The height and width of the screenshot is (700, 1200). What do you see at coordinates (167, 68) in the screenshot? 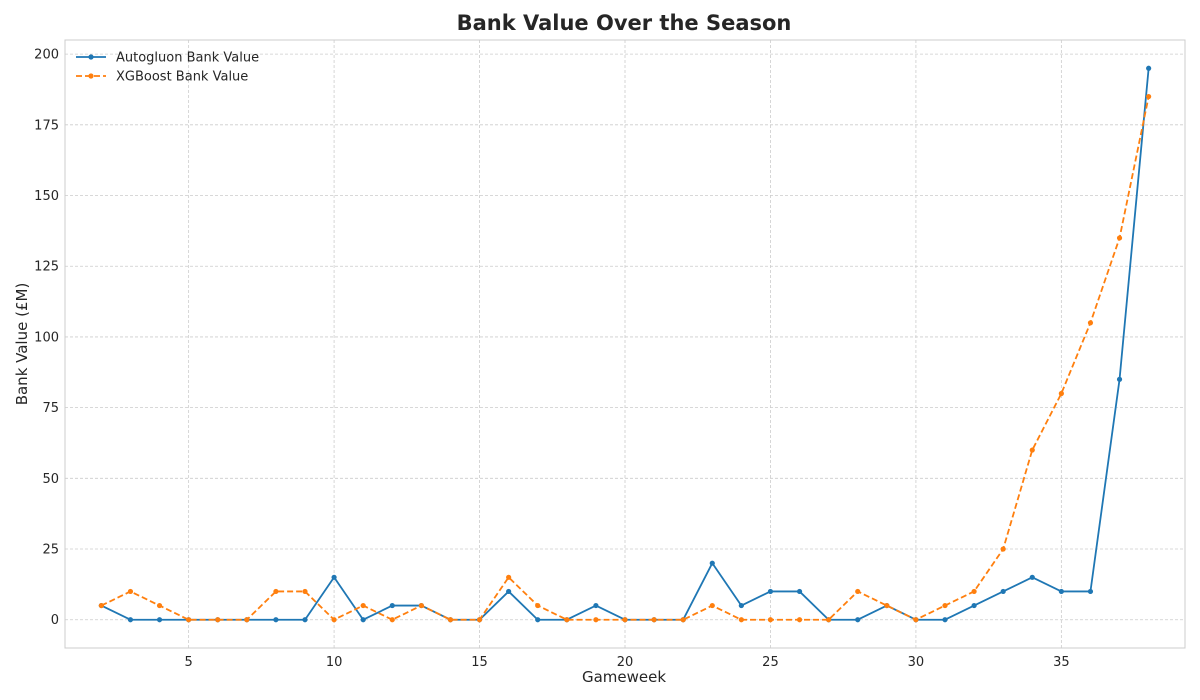
I see `legend: Autogluon Bank Value XGBoost Bank Value` at bounding box center [167, 68].